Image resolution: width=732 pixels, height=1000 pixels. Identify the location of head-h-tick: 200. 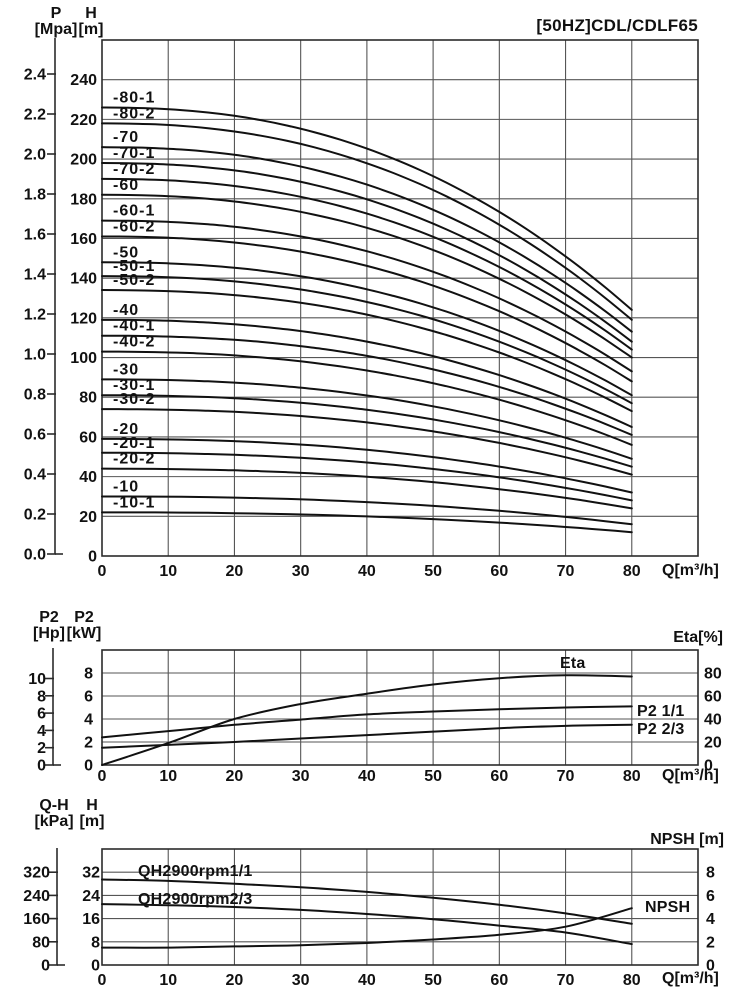
(83, 160).